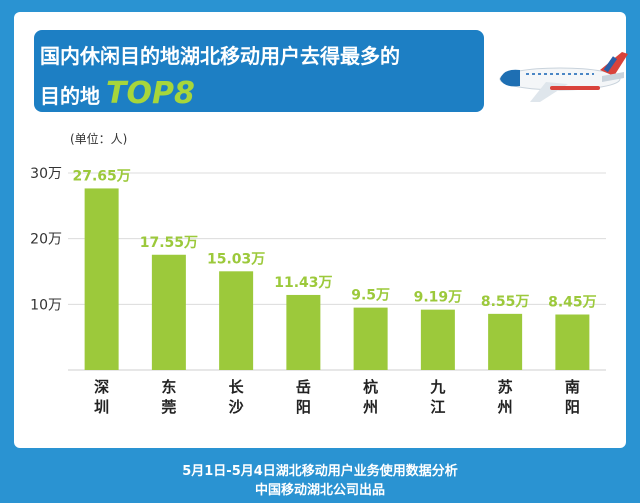 The image size is (640, 503). What do you see at coordinates (572, 303) in the screenshot?
I see `value-label: 8.45万` at bounding box center [572, 303].